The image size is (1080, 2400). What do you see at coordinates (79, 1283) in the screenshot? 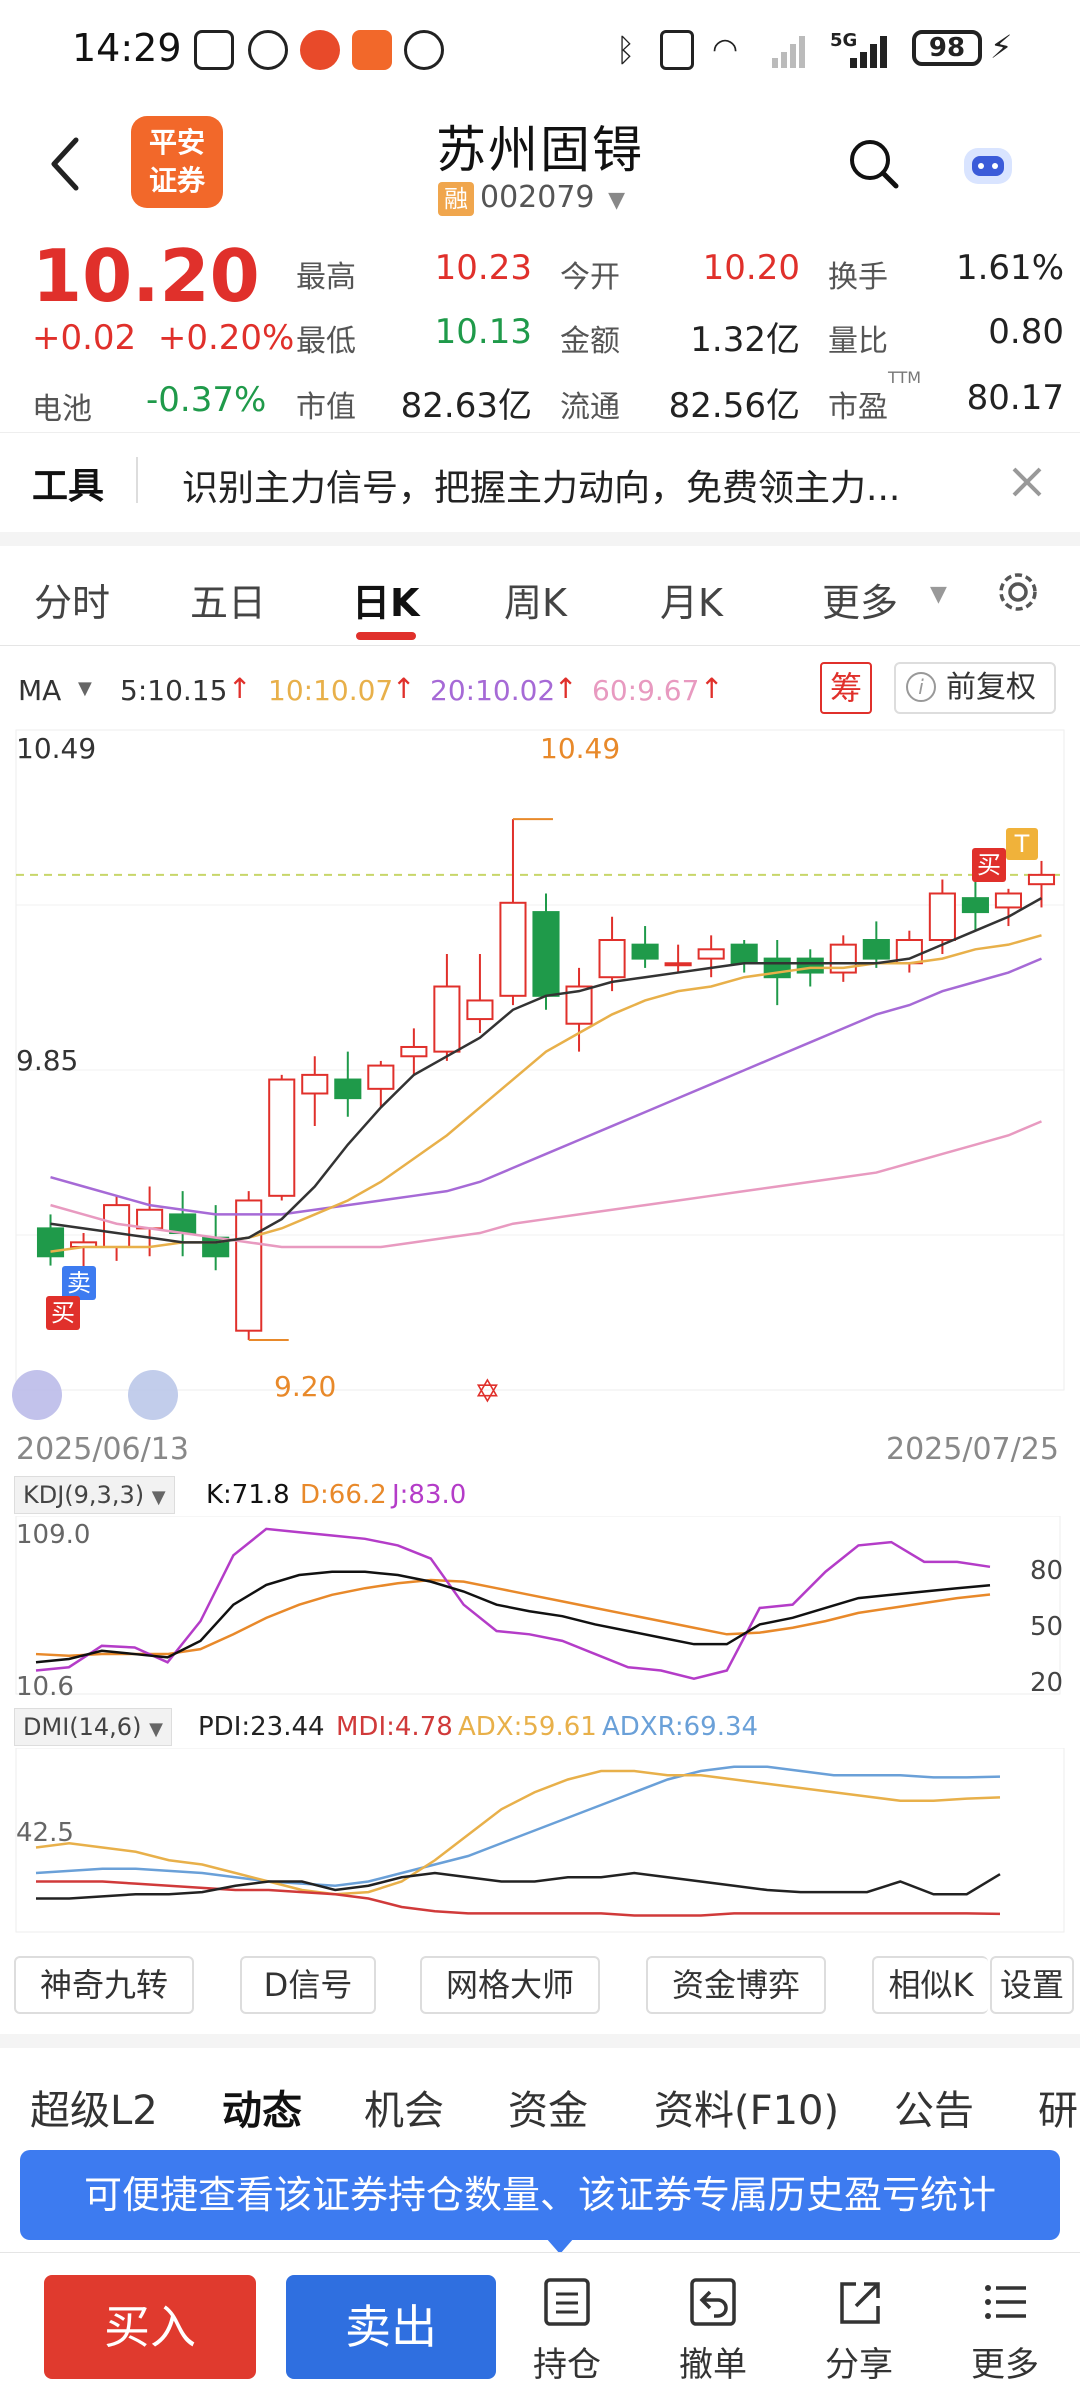
I see `sell-signal-tag: 卖` at bounding box center [79, 1283].